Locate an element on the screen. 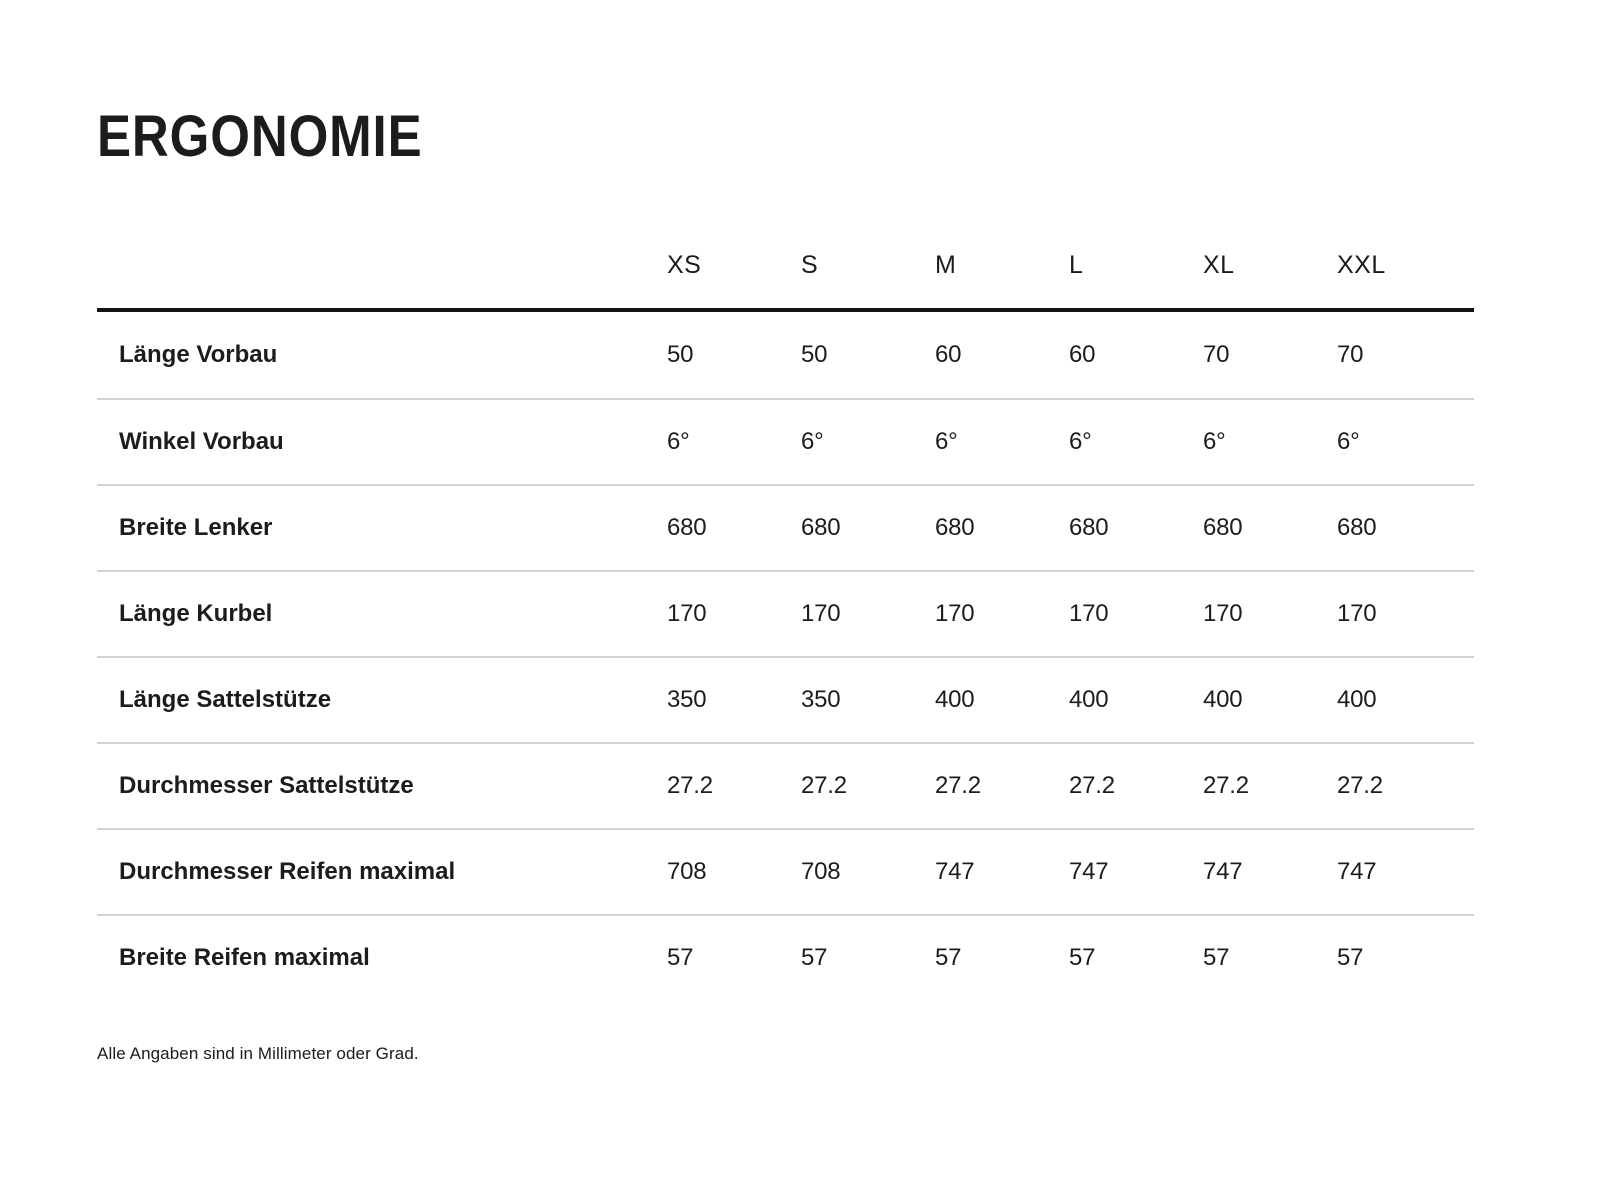  row-label: Länge Kurbel is located at coordinates (196, 613).